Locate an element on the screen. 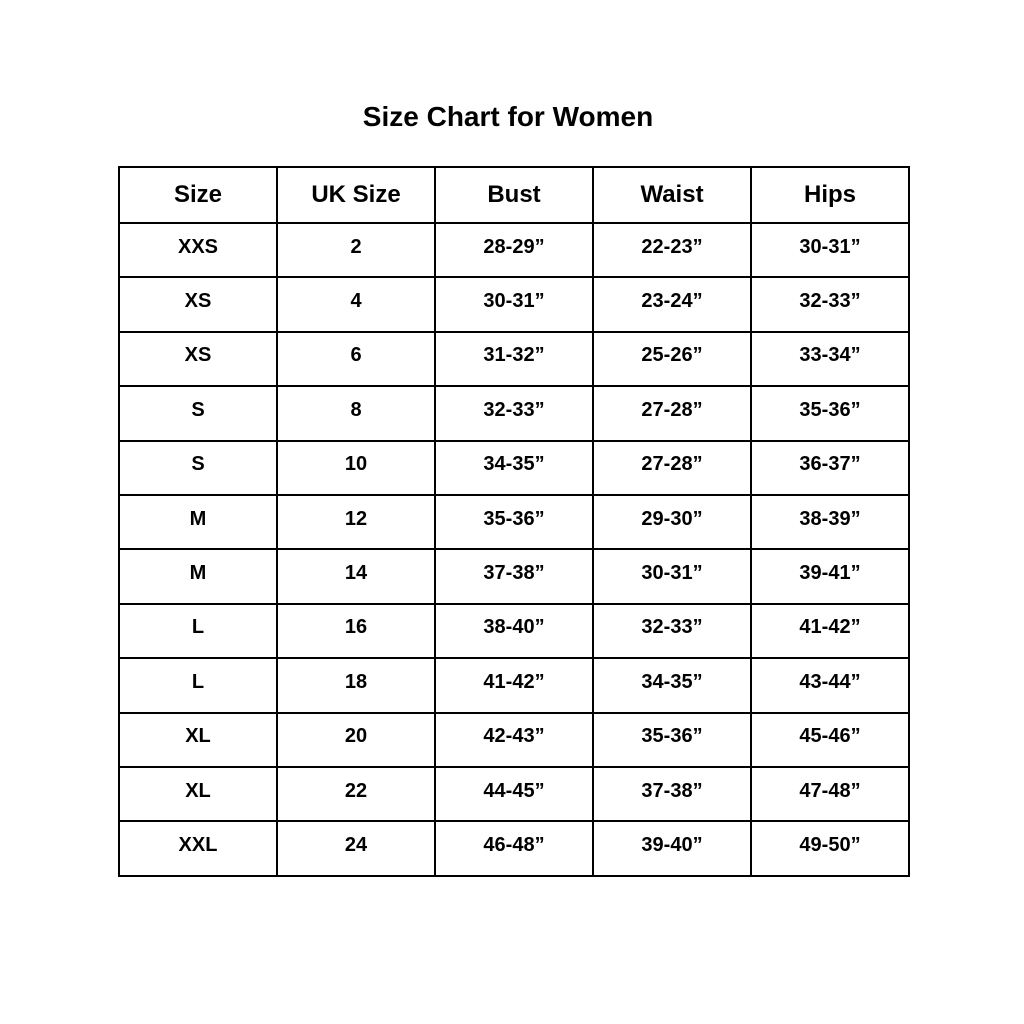 The image size is (1024, 1024). cell-bust: 37-38” is located at coordinates (514, 576).